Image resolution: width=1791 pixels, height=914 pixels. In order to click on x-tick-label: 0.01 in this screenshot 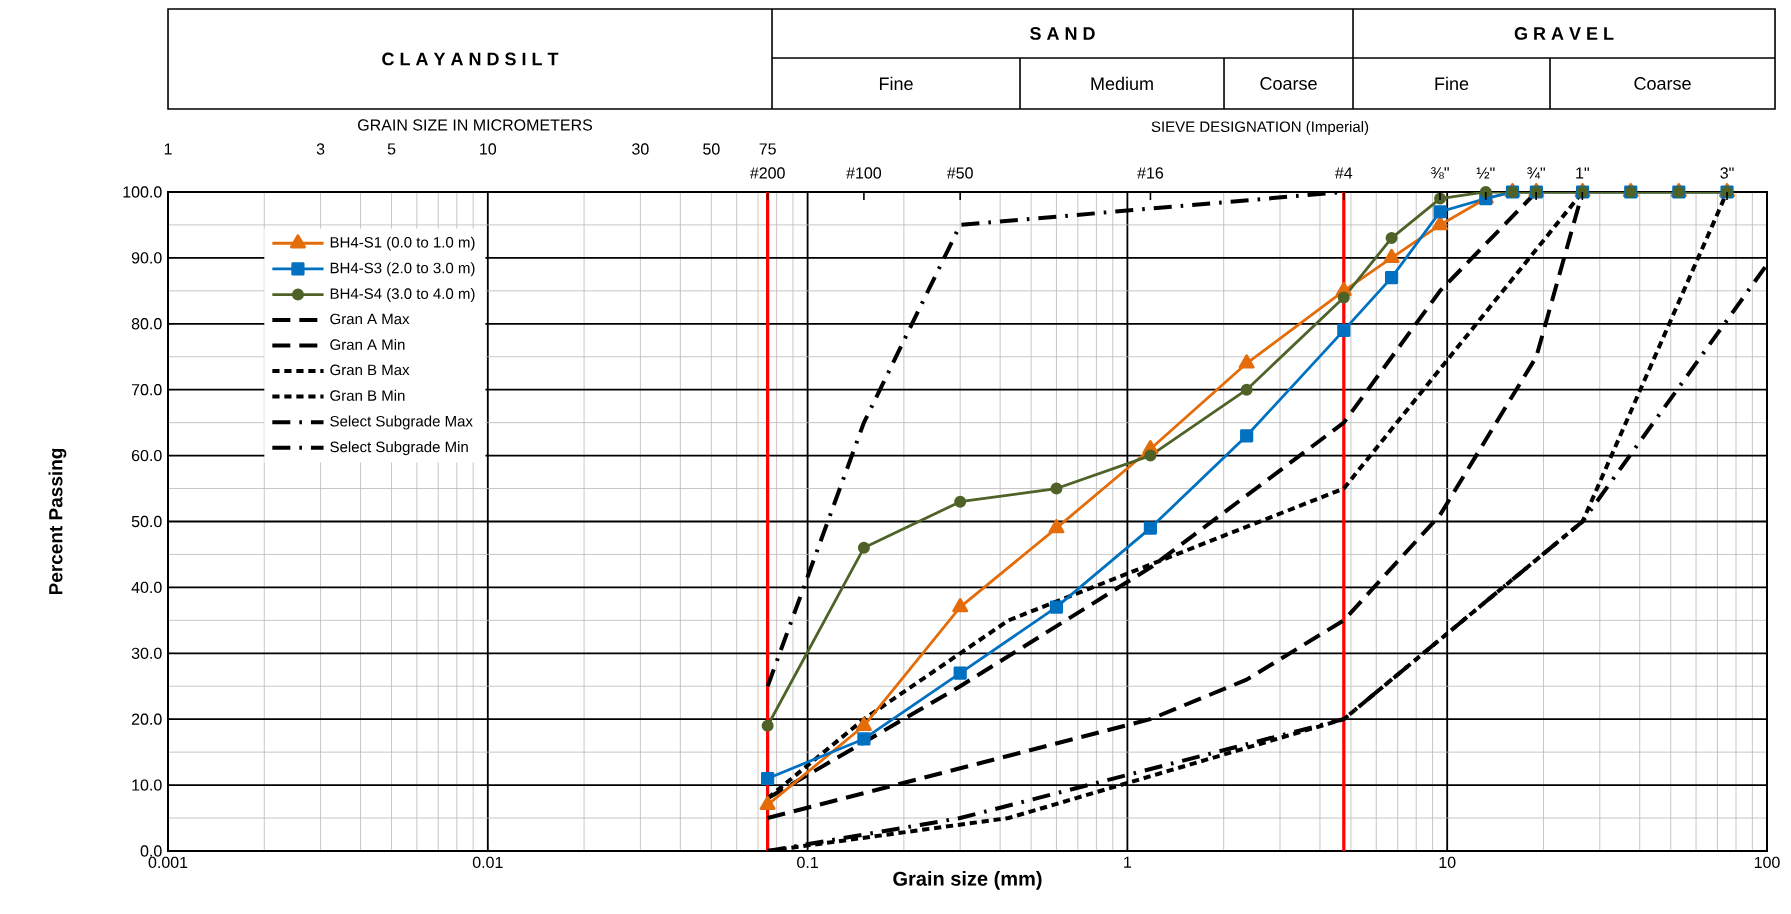, I will do `click(487, 862)`.